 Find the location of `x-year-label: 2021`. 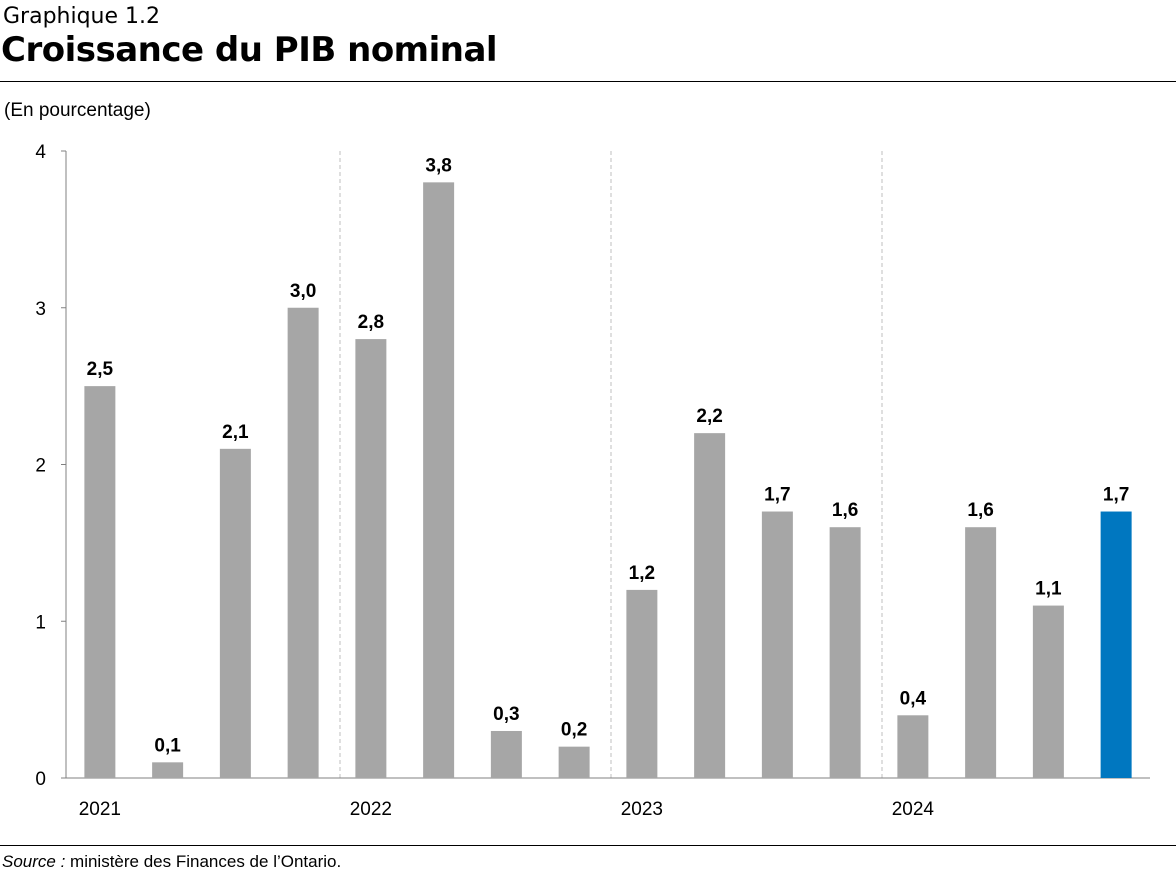

x-year-label: 2021 is located at coordinates (100, 809).